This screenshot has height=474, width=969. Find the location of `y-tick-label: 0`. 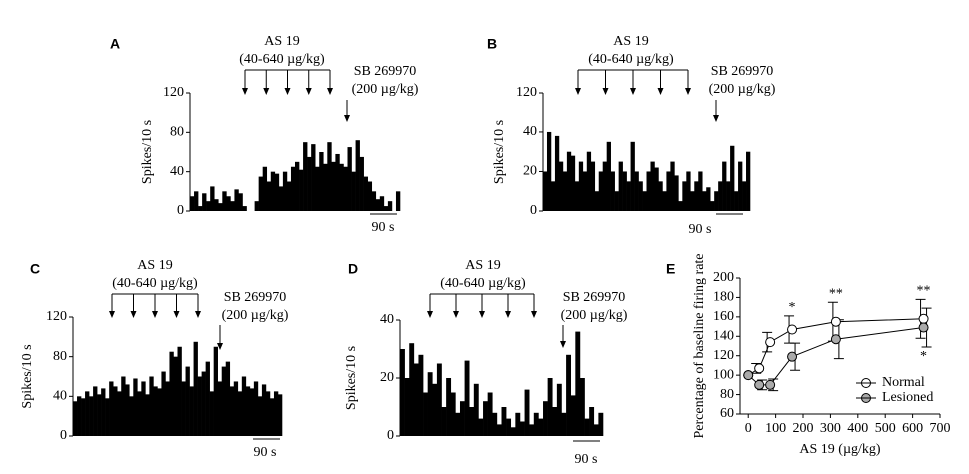

y-tick-label: 0 is located at coordinates (63, 435).